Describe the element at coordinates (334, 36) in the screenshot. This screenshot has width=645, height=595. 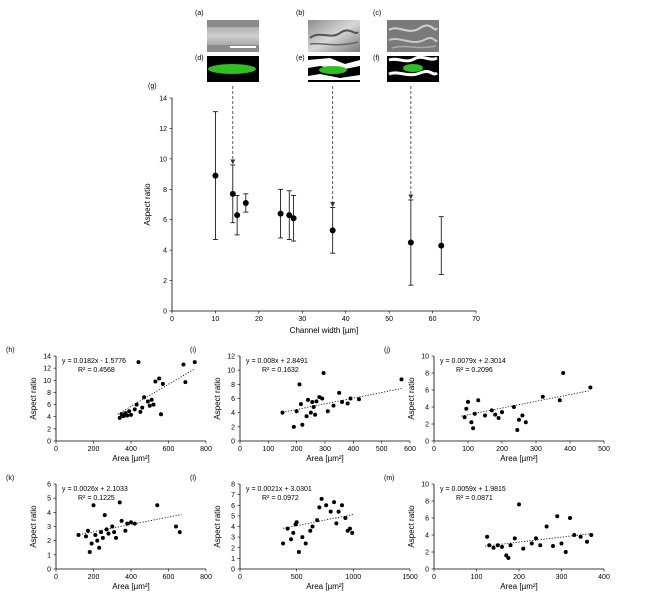
I see `micrograph-b` at that location.